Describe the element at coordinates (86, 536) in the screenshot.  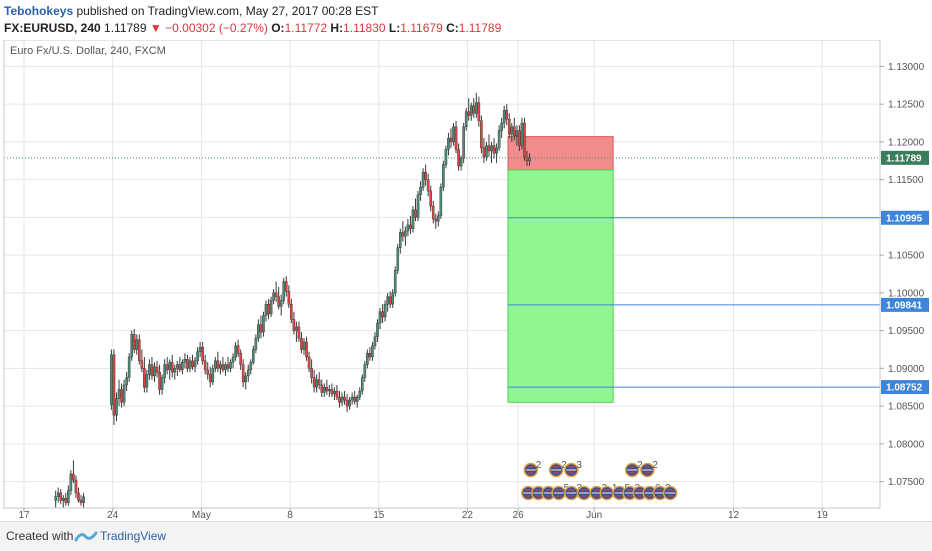
I see `tradingview-logo-icon` at that location.